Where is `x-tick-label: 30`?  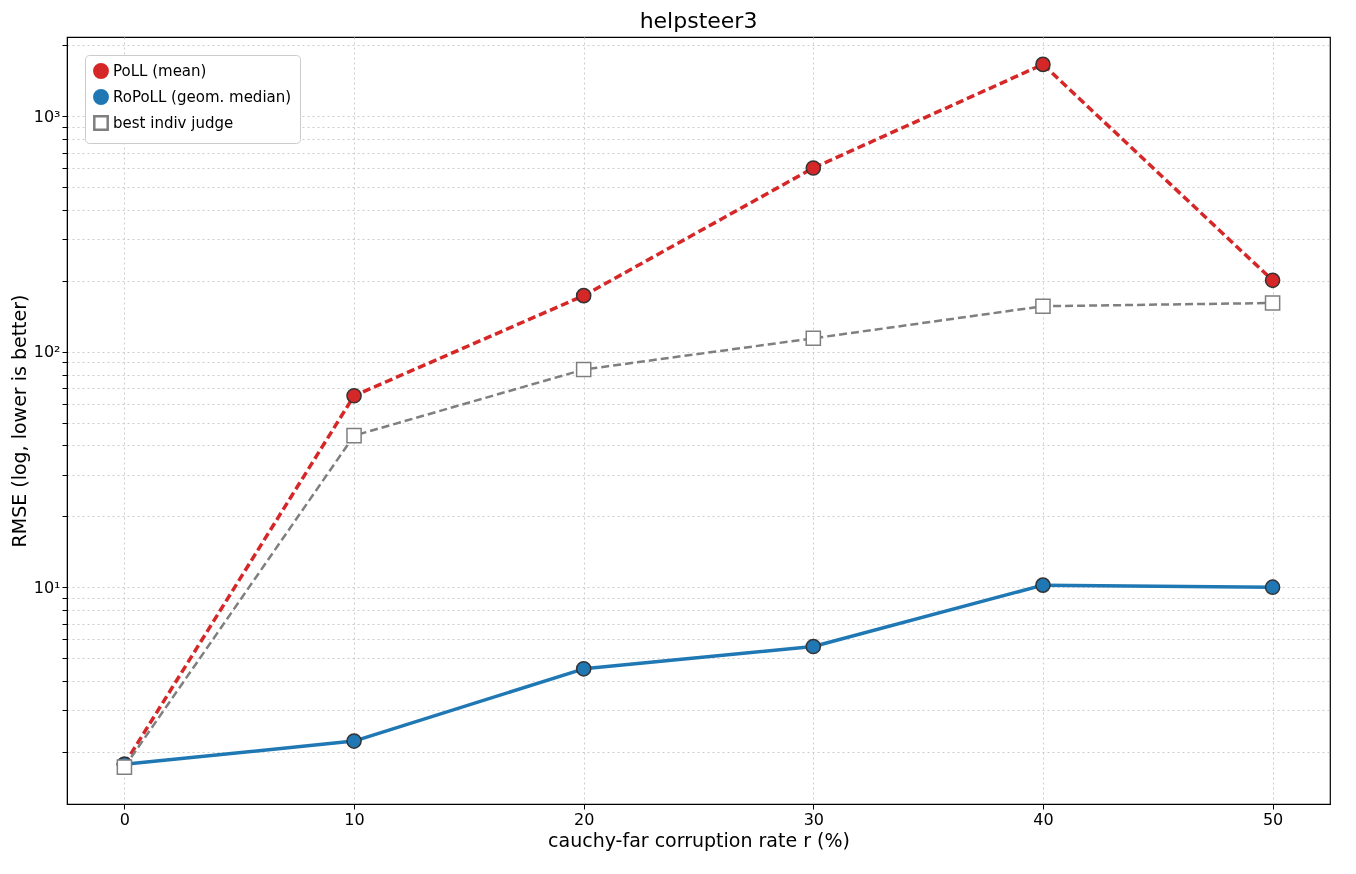 x-tick-label: 30 is located at coordinates (813, 819).